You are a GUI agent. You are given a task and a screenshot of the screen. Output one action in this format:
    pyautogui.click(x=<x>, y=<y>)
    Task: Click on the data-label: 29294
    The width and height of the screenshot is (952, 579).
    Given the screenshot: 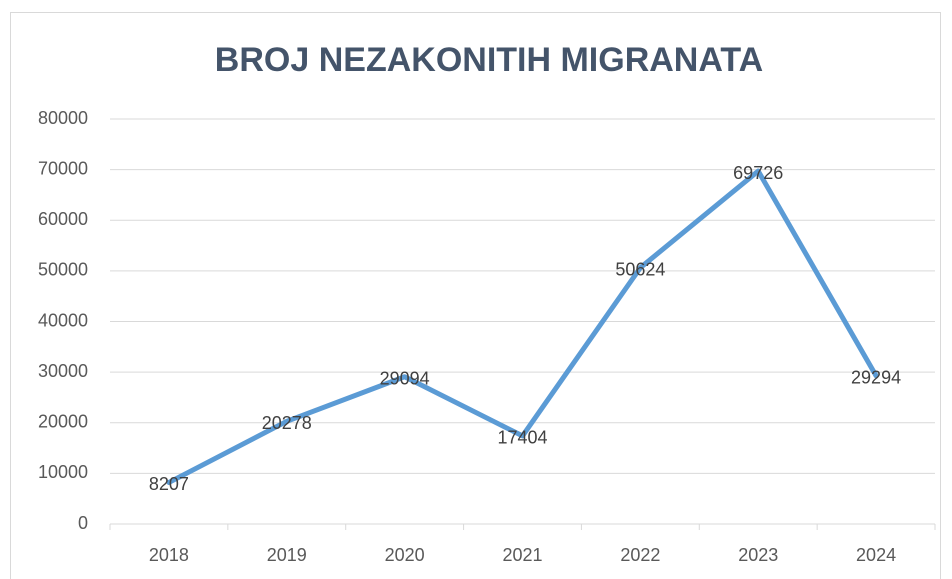 What is the action you would take?
    pyautogui.click(x=876, y=377)
    